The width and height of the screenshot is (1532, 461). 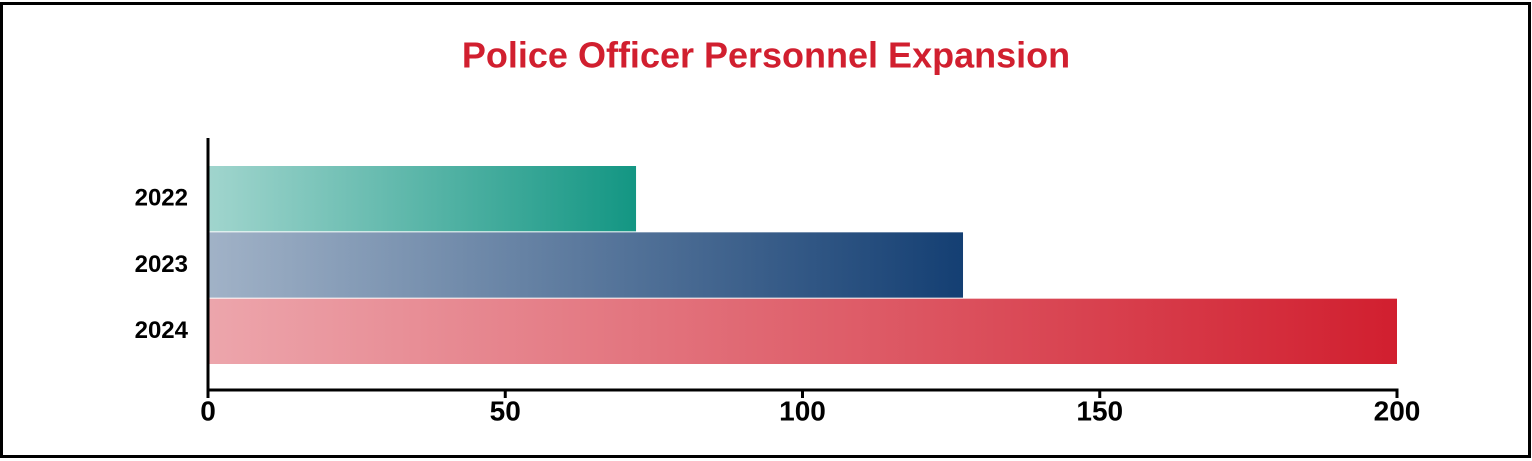 What do you see at coordinates (162, 330) in the screenshot?
I see `y-tick-label: 2024` at bounding box center [162, 330].